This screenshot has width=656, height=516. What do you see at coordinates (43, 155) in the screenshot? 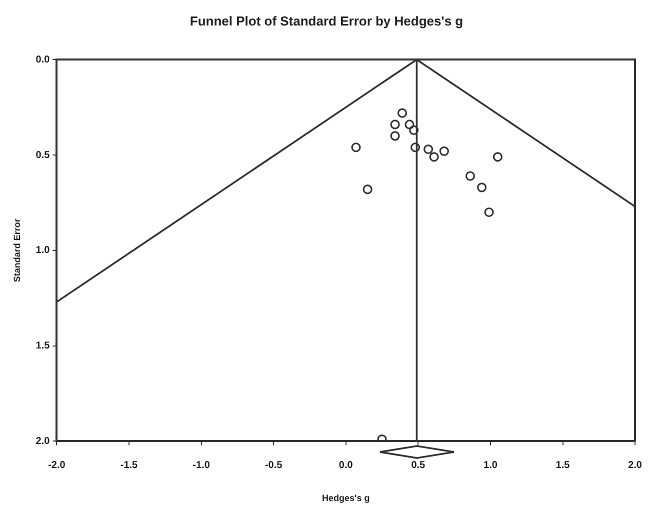
I see `y-tick-label: 0.5` at bounding box center [43, 155].